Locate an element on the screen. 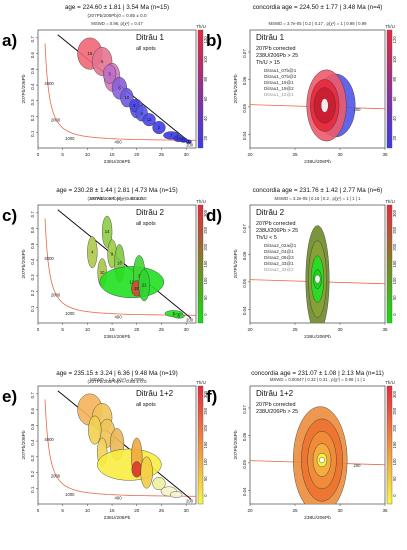 This screenshot has height=550, width=407. spot-line: Ditrau2_06@3 is located at coordinates (279, 257).